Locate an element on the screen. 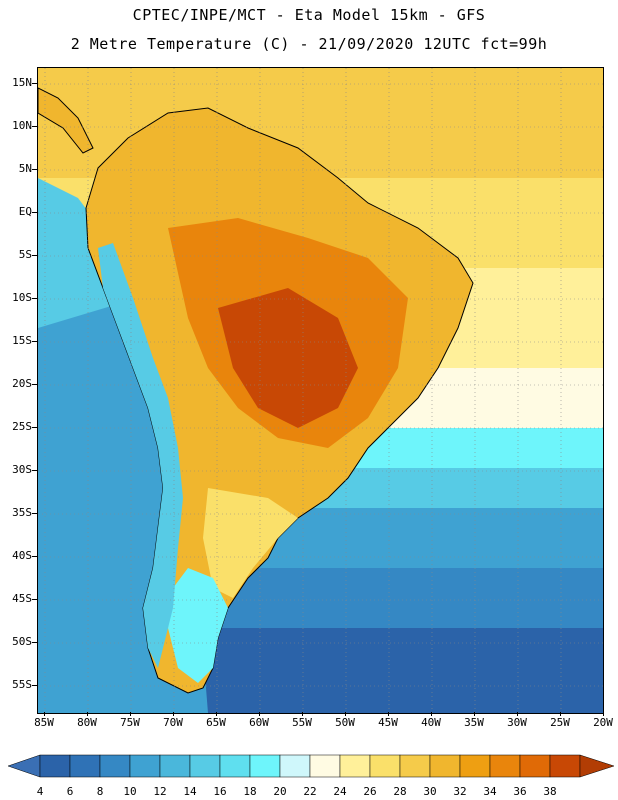 This screenshot has width=618, height=800. lon-label: 75W is located at coordinates (130, 722).